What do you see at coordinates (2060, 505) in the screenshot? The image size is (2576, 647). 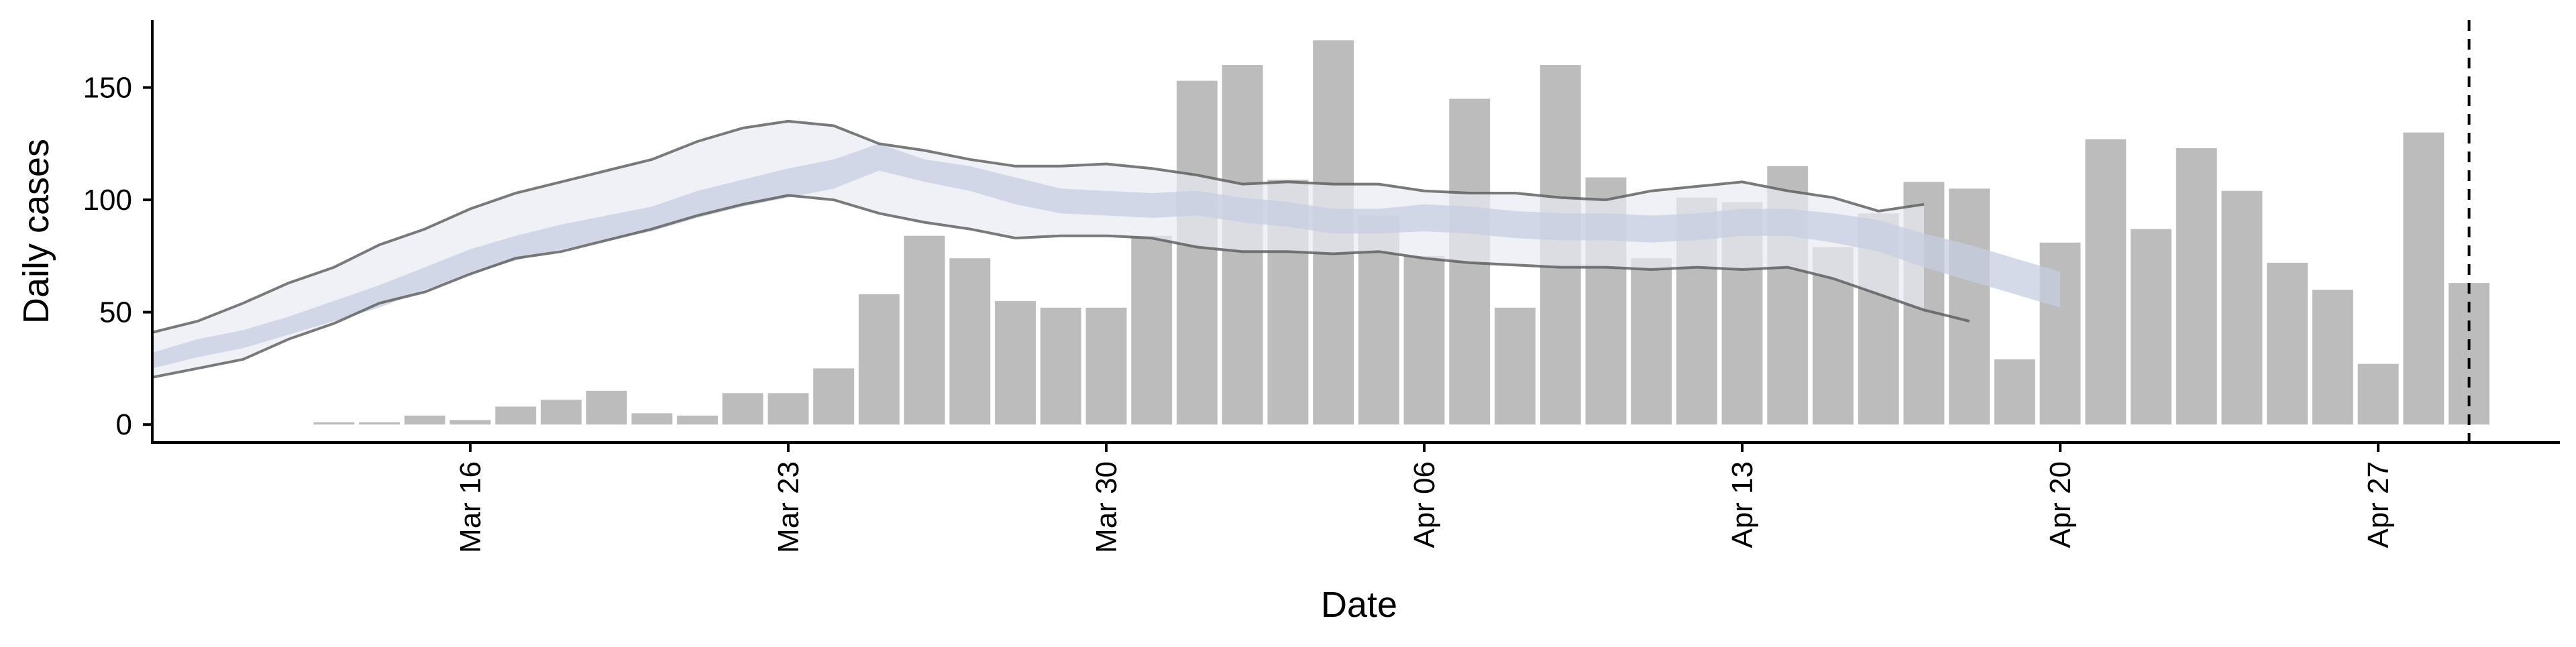 I see `x-tick-label: Apr 20` at bounding box center [2060, 505].